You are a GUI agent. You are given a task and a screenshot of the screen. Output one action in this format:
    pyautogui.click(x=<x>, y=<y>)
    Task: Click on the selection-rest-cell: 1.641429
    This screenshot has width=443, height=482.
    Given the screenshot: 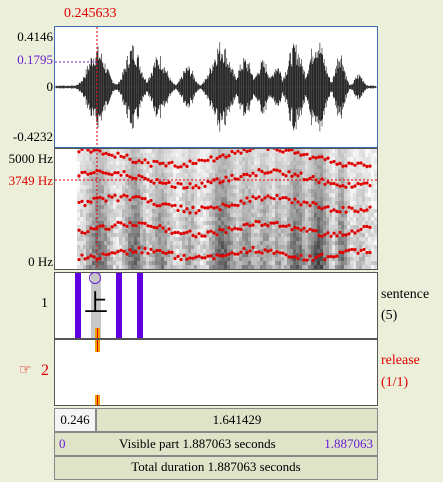 What is the action you would take?
    pyautogui.click(x=237, y=420)
    